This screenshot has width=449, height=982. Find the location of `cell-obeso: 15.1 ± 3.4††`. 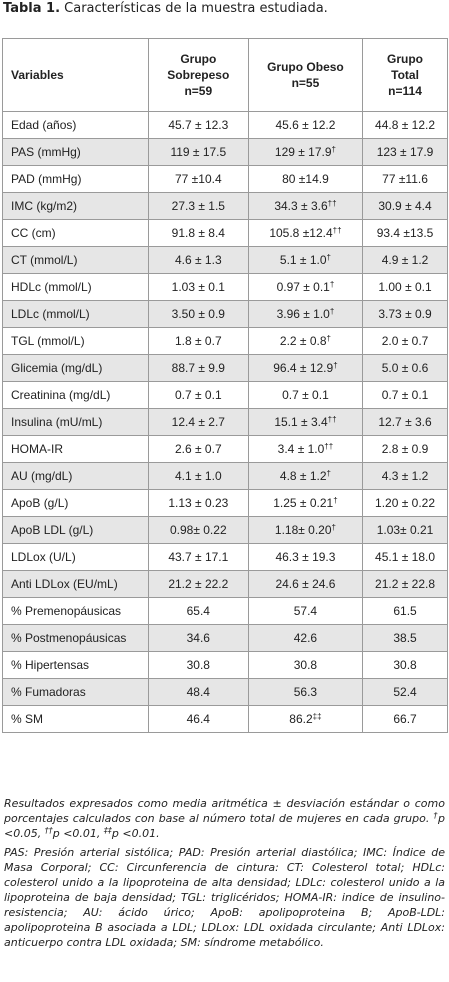

cell-obeso: 15.1 ± 3.4†† is located at coordinates (305, 422).